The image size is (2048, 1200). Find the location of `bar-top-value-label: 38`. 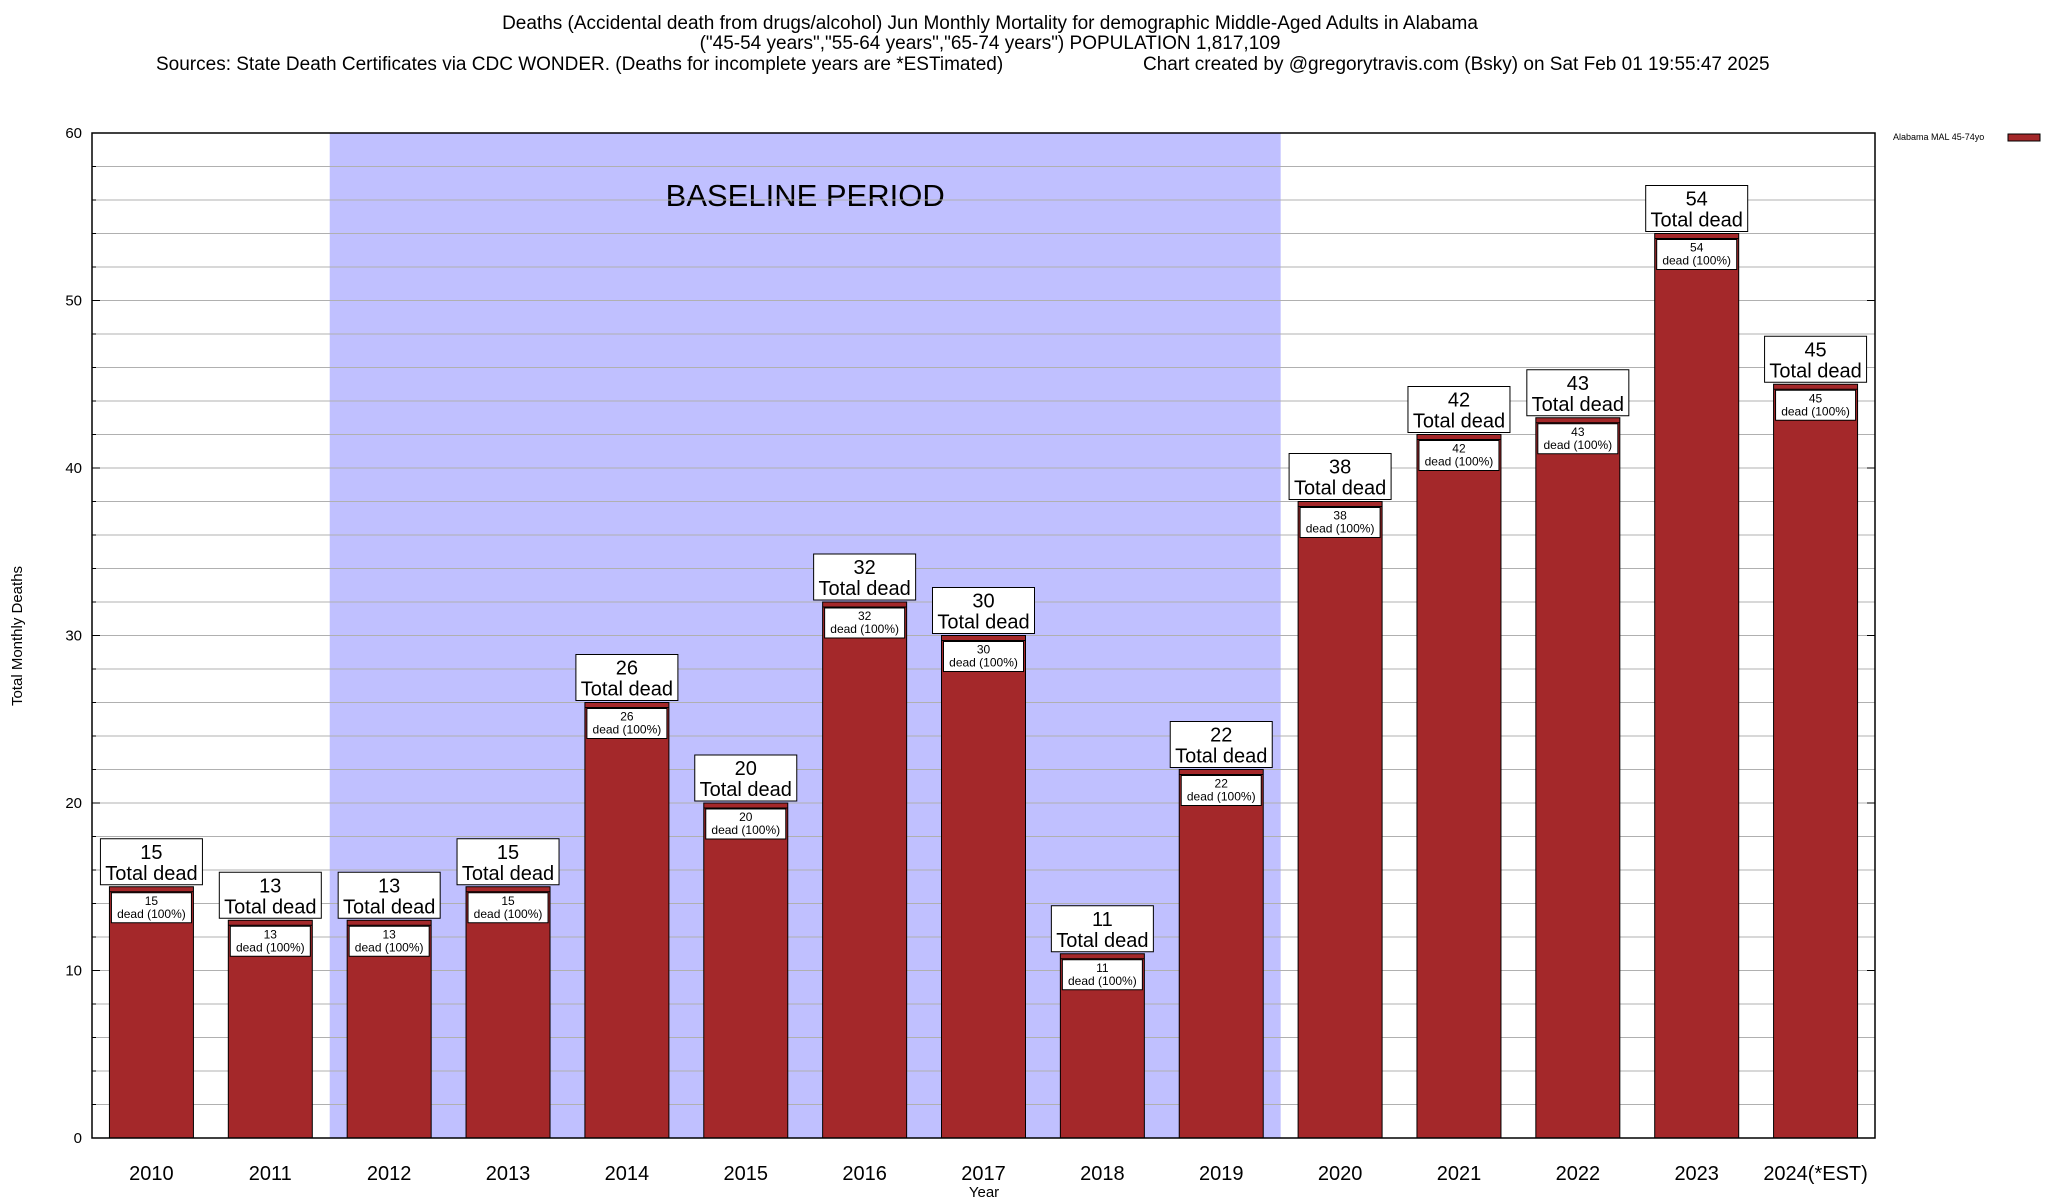

bar-top-value-label: 38 is located at coordinates (1340, 468).